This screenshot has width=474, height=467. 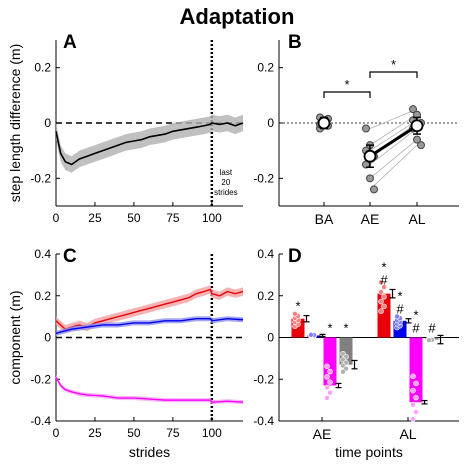 What do you see at coordinates (56, 433) in the screenshot?
I see `x-tick-label: 0` at bounding box center [56, 433].